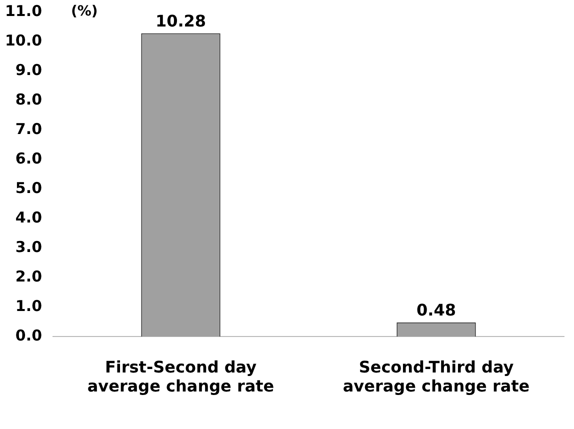 The image size is (574, 429). Describe the element at coordinates (28, 129) in the screenshot. I see `y-tick-label: 7.0` at that location.